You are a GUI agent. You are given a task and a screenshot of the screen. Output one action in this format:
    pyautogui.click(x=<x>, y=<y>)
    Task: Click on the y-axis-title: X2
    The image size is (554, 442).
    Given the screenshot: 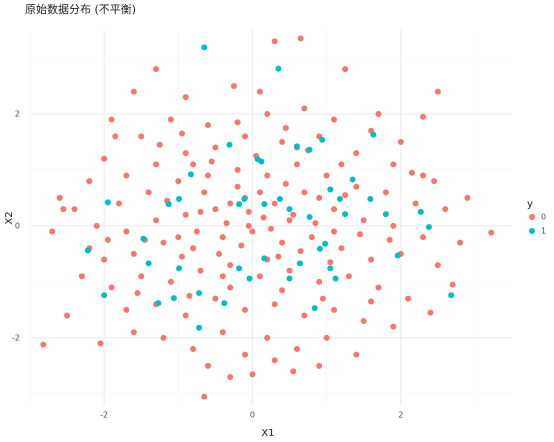 What is the action you would take?
    pyautogui.click(x=9, y=217)
    